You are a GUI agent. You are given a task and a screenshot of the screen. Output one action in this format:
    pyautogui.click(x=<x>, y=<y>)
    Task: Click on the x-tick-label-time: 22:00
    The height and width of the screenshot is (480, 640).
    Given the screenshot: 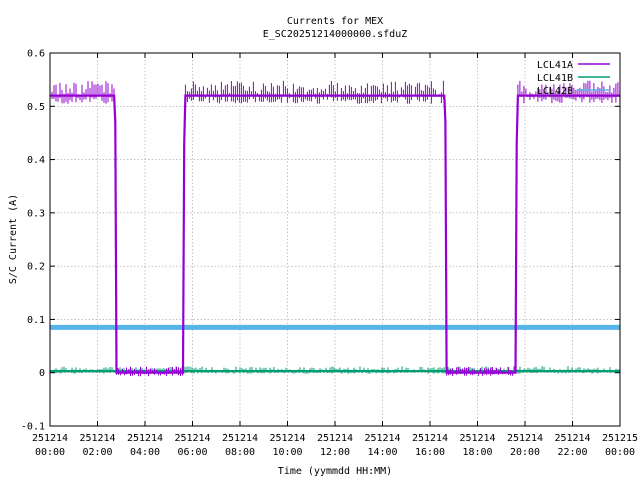 What is the action you would take?
    pyautogui.click(x=572, y=452)
    